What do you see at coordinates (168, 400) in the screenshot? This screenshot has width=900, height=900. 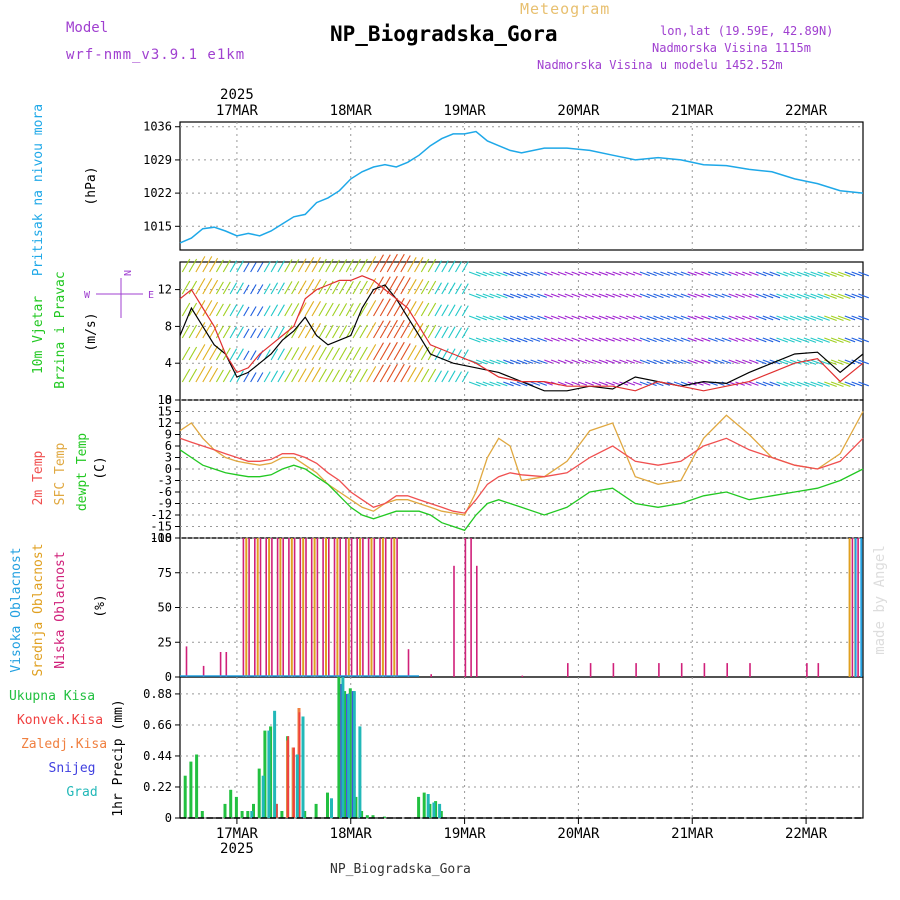 I see `y-tick-label: 0` at bounding box center [168, 400].